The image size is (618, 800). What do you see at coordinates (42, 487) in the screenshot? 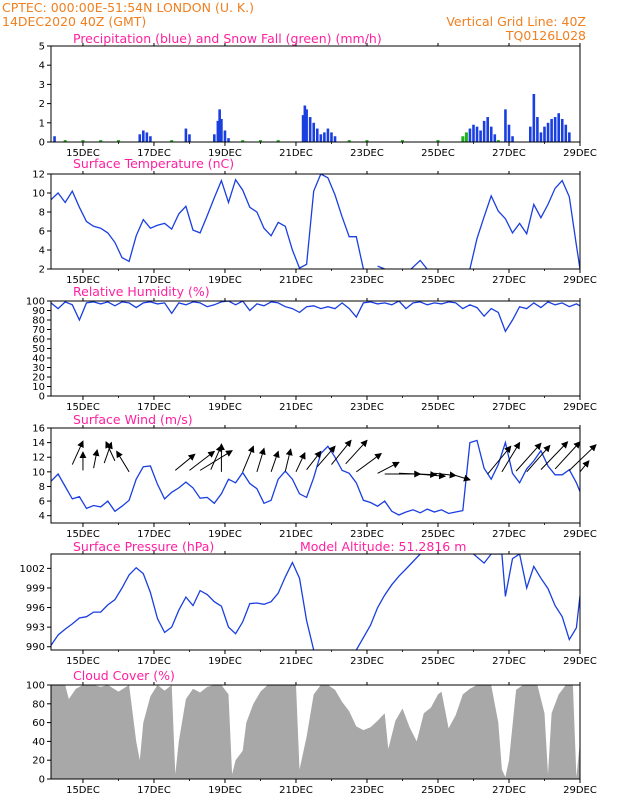
I see `y-tick-label: 8` at bounding box center [42, 487].